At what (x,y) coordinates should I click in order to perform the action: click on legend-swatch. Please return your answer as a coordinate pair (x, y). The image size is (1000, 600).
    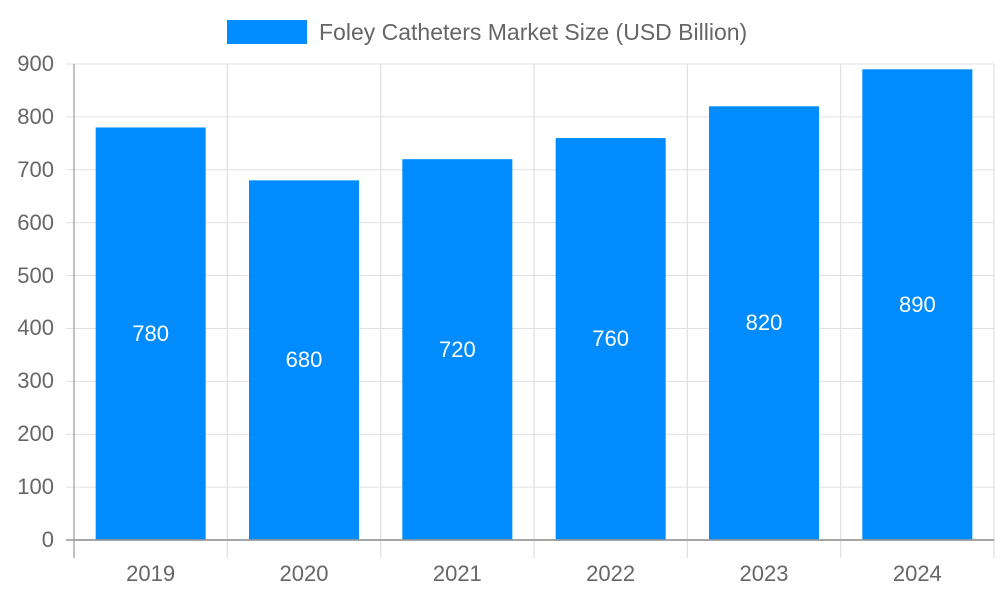
    Looking at the image, I should click on (267, 32).